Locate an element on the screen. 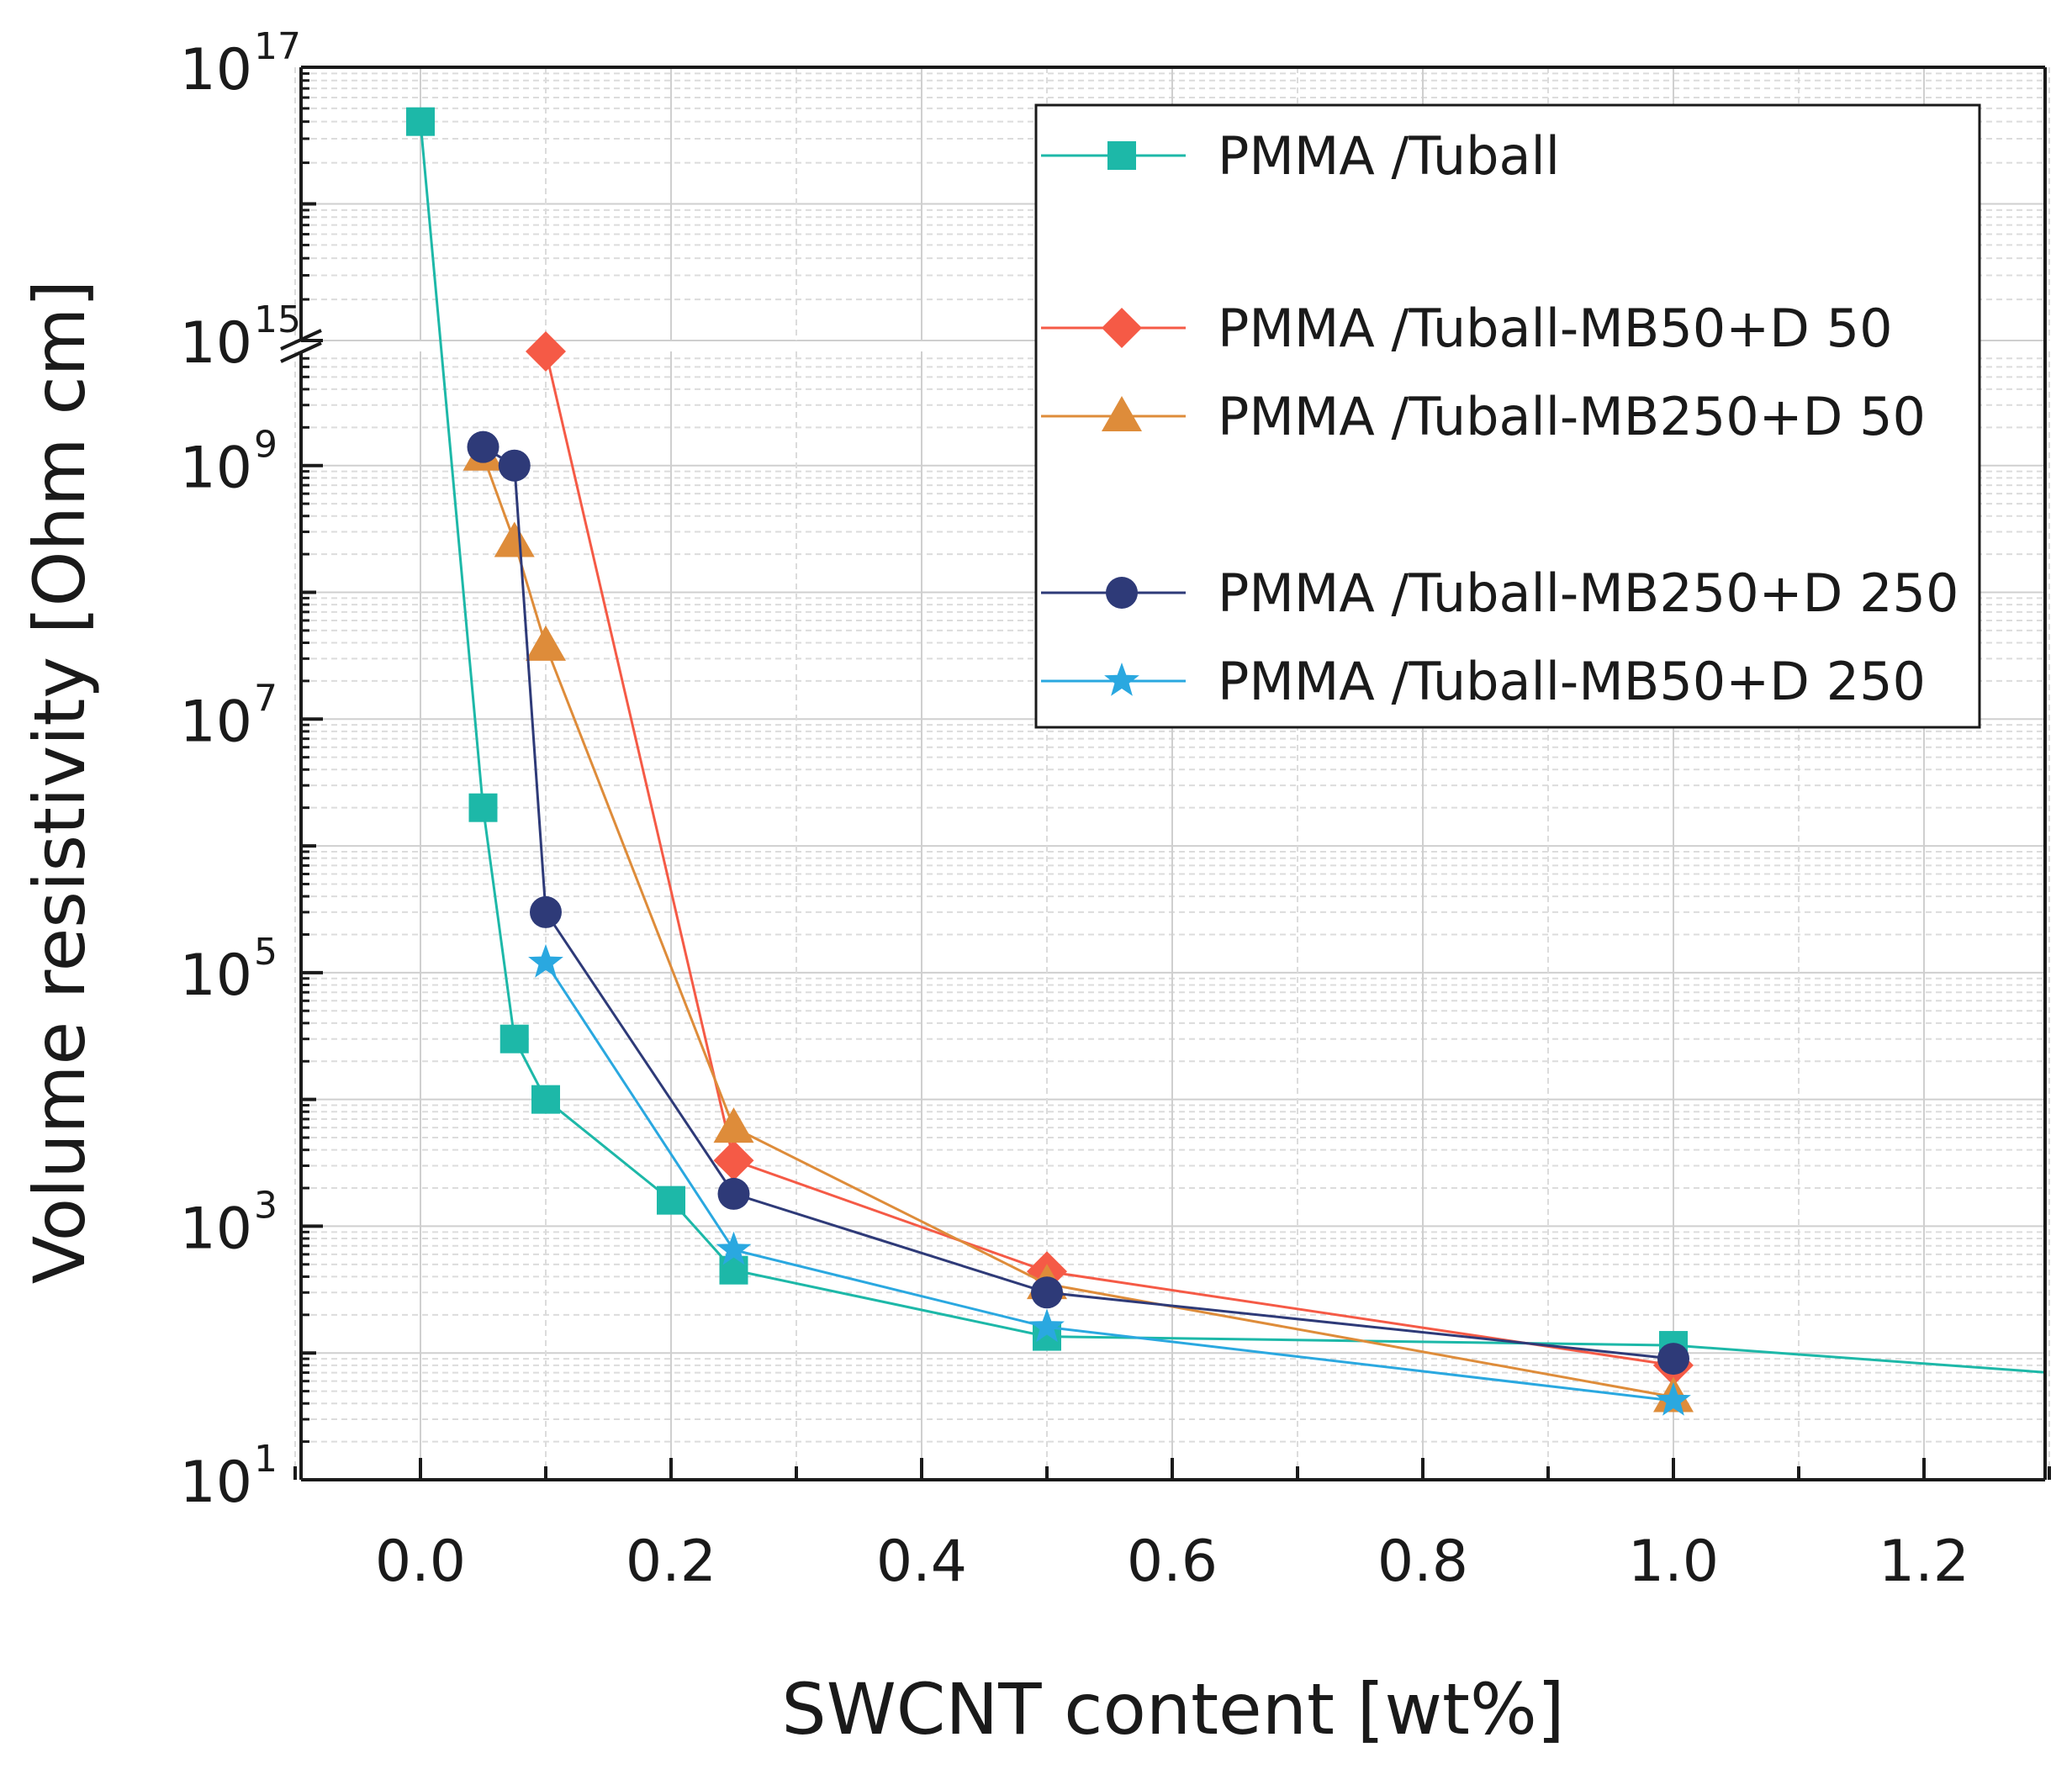 Image resolution: width=2072 pixels, height=1769 pixels. legend-entry-4: PMMA /Tuball-MB250+D 250 is located at coordinates (1500, 593).